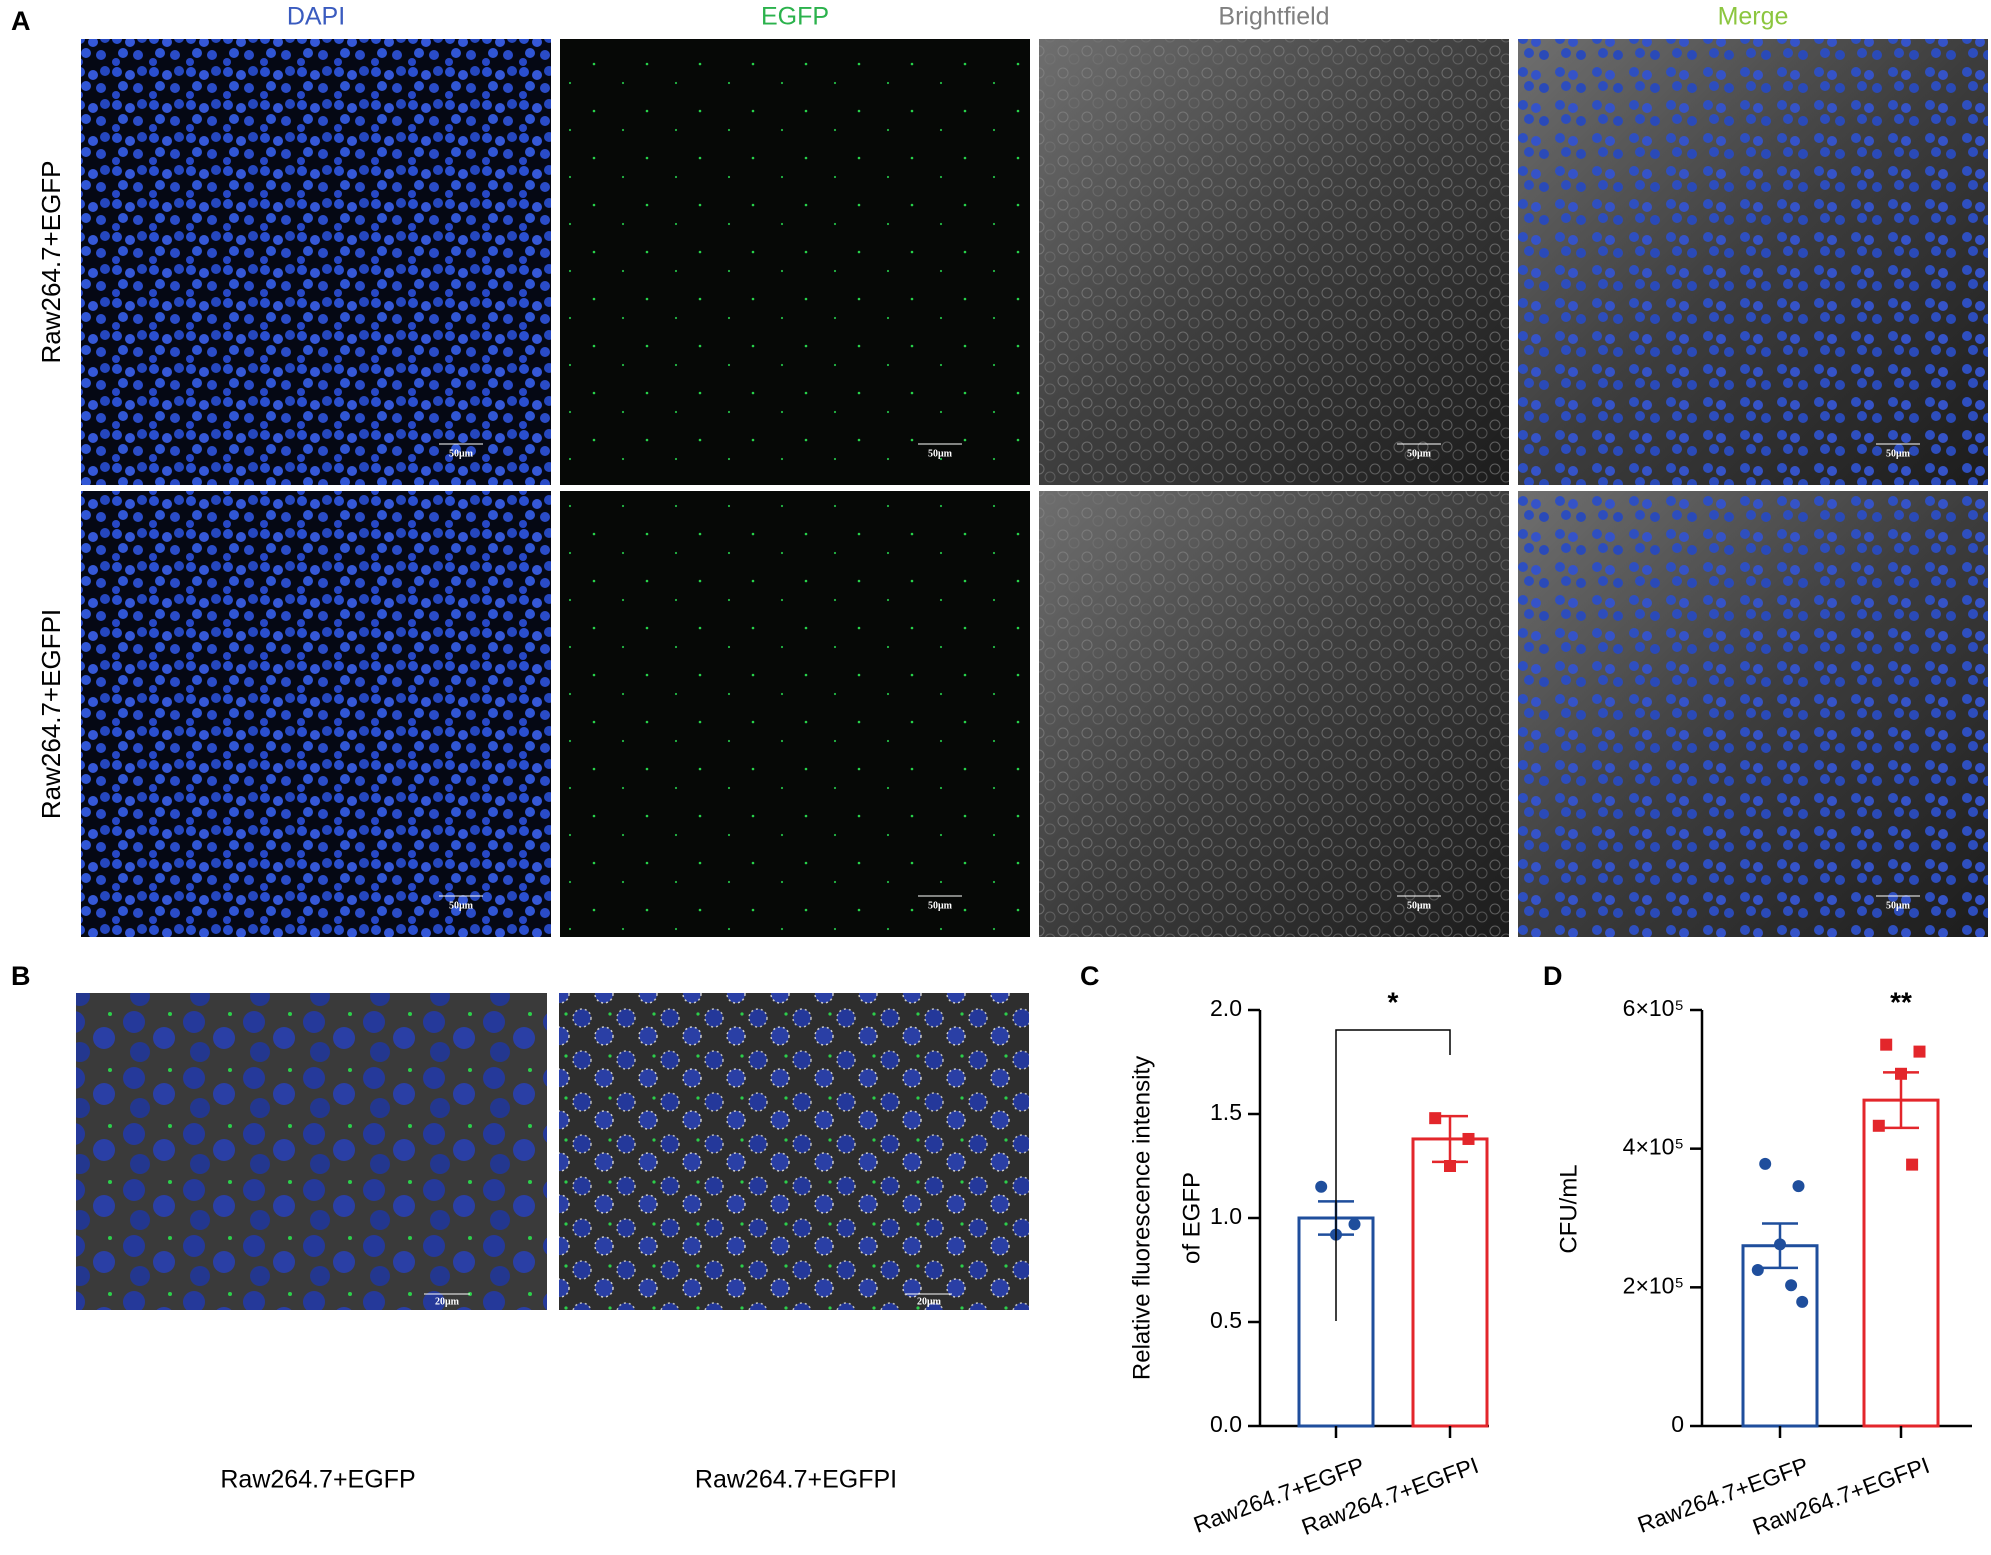 The height and width of the screenshot is (1555, 1991). I want to click on column-title: Brightfield, so click(1273, 17).